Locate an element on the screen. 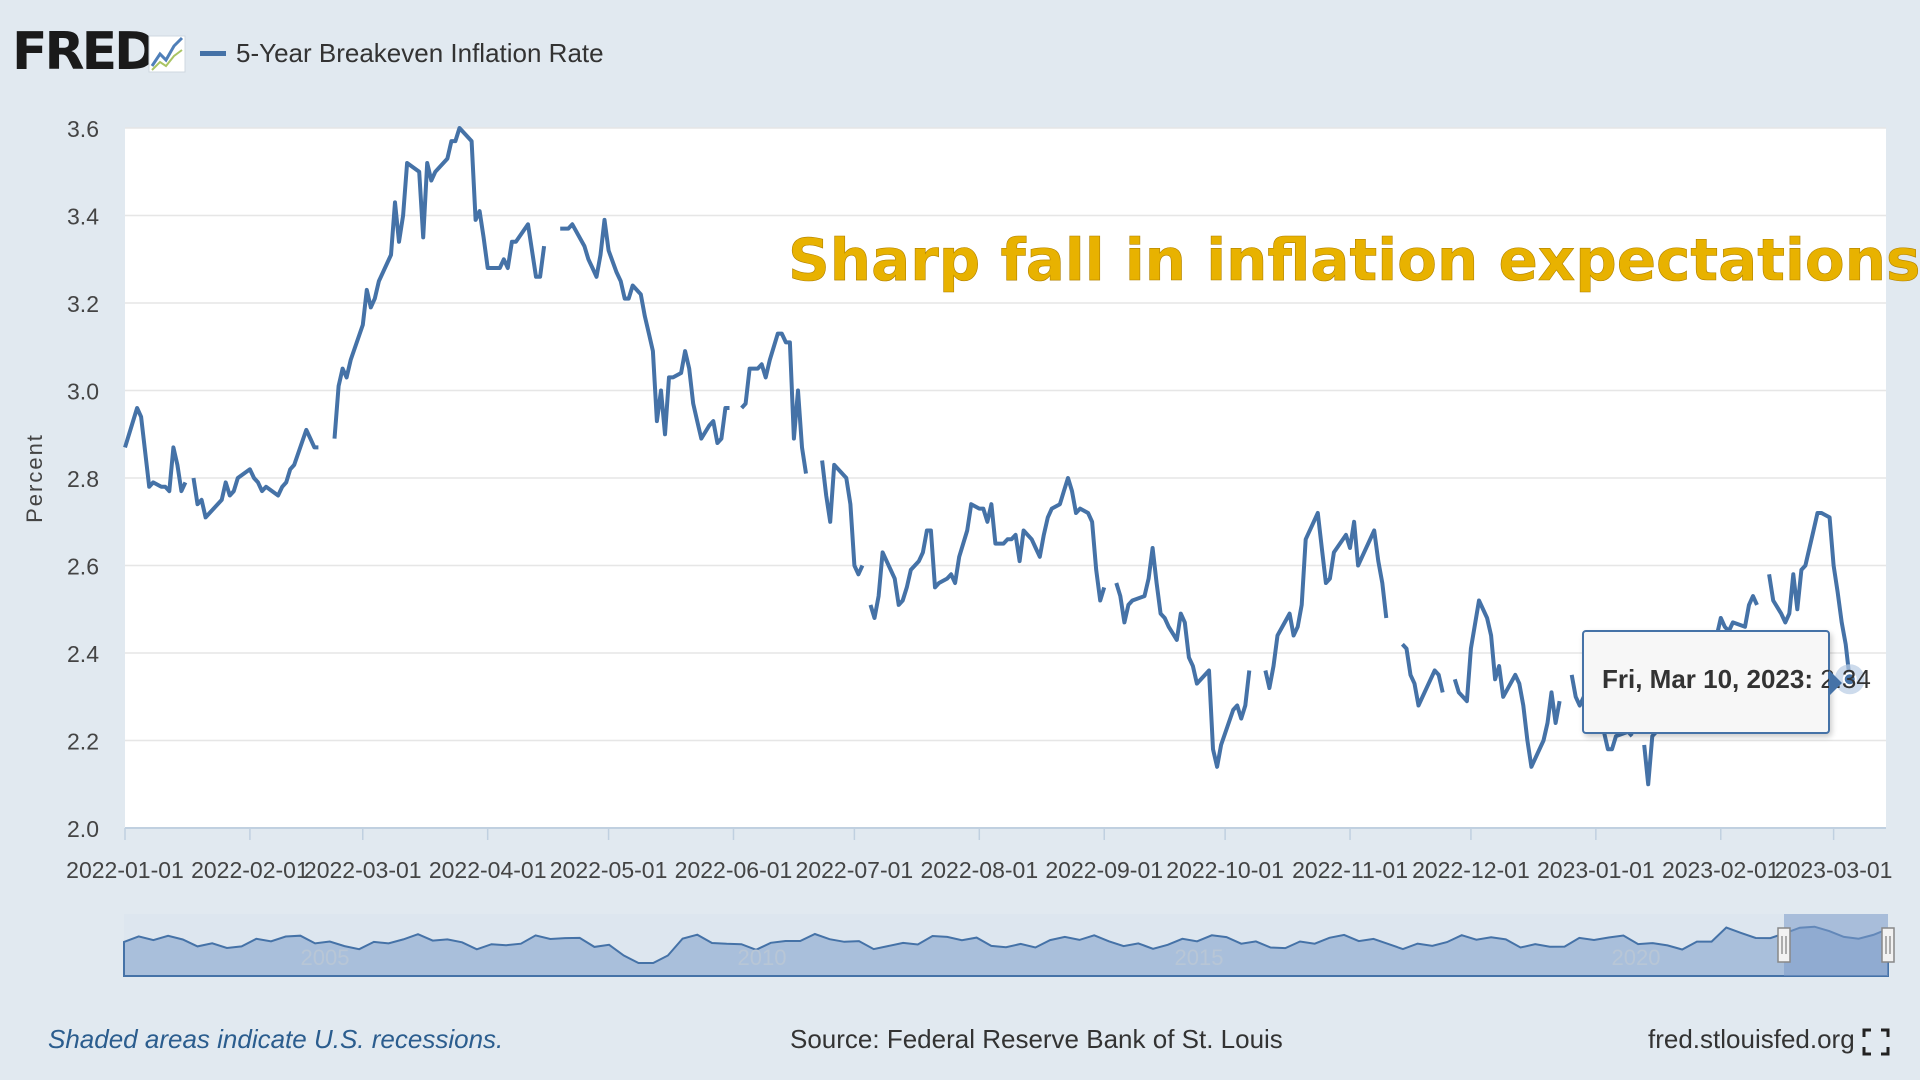  data-tooltip: Fri, Mar 10, 2023: 2.34 is located at coordinates (1726, 682).